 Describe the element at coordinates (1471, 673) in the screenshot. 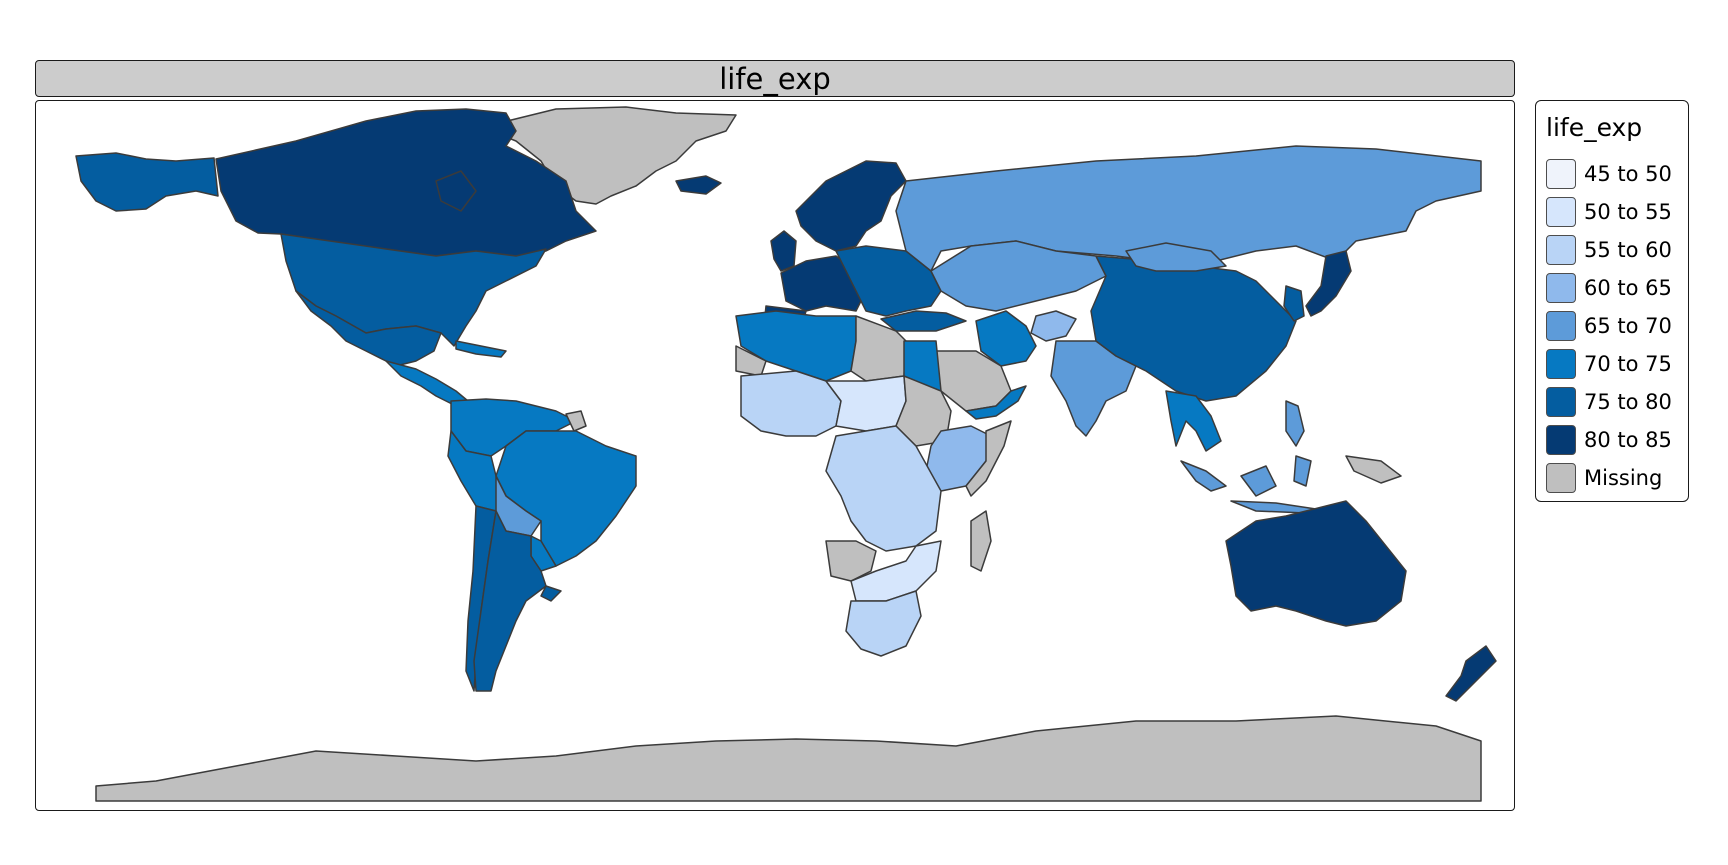

I see `region-new-zealand` at that location.